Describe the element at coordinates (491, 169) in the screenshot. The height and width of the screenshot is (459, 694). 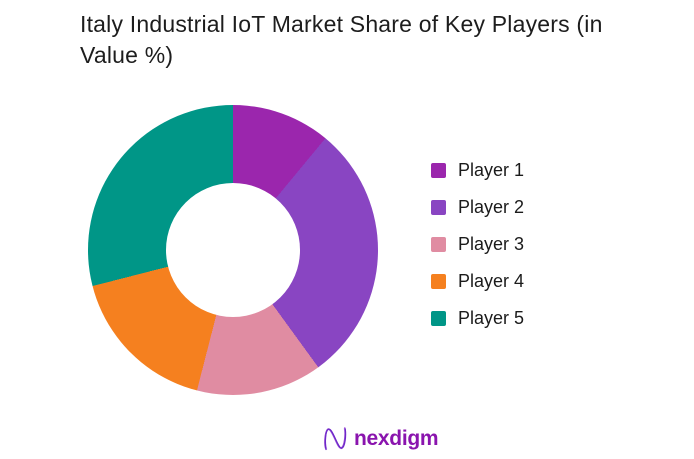
I see `legend-label: Player 1` at that location.